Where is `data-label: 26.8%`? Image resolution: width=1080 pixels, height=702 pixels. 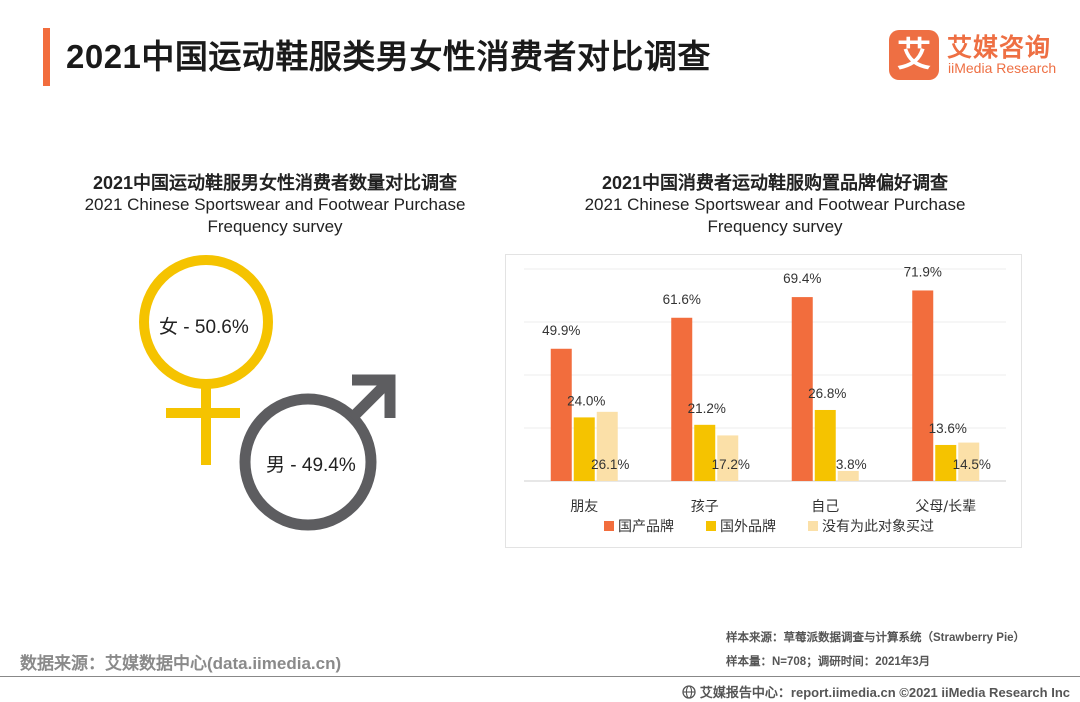
data-label: 26.8% is located at coordinates (827, 393).